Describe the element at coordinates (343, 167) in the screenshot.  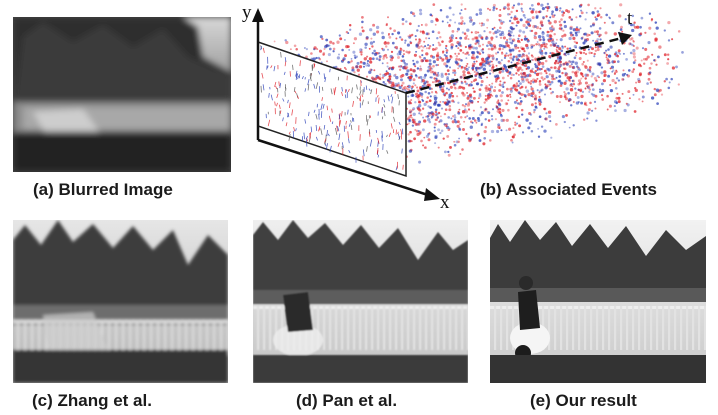
I see `x-axis` at that location.